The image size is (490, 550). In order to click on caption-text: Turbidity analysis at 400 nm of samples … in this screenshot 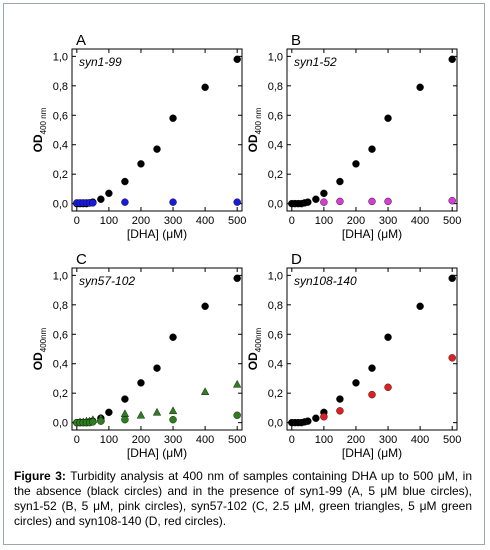, I will do `click(243, 498)`.